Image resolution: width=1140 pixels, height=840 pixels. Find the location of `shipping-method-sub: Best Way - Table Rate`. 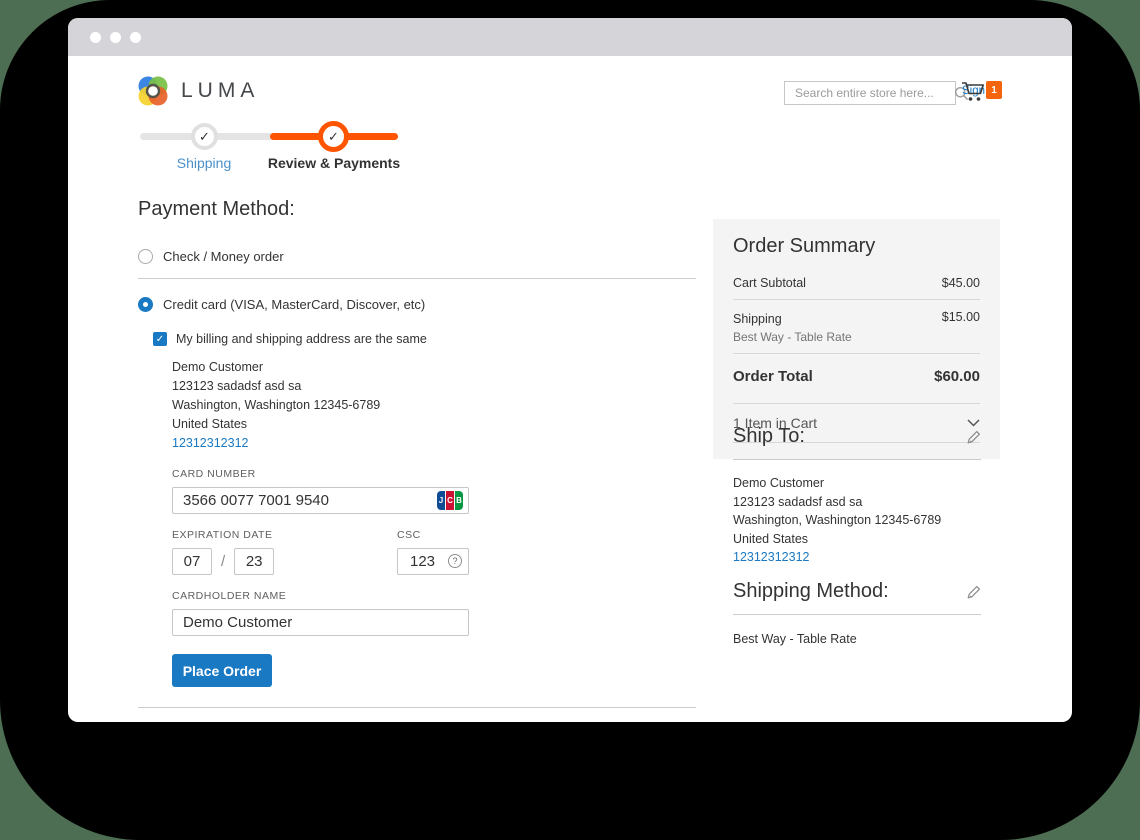

shipping-method-sub: Best Way - Table Rate is located at coordinates (792, 337).